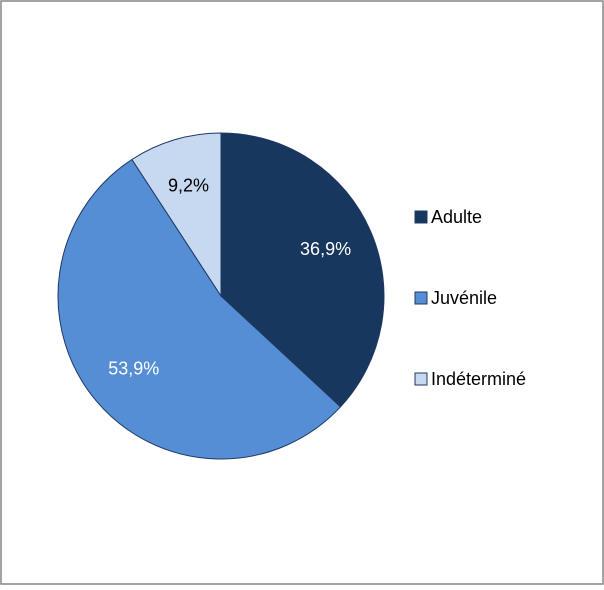 Image resolution: width=604 pixels, height=590 pixels. Describe the element at coordinates (325, 249) in the screenshot. I see `data-label: 36,9%` at that location.